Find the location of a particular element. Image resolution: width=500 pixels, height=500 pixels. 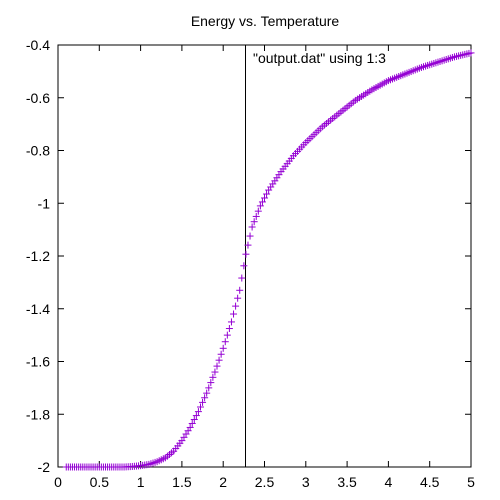

y-tick-label-7: -0.6 is located at coordinates (38, 98).